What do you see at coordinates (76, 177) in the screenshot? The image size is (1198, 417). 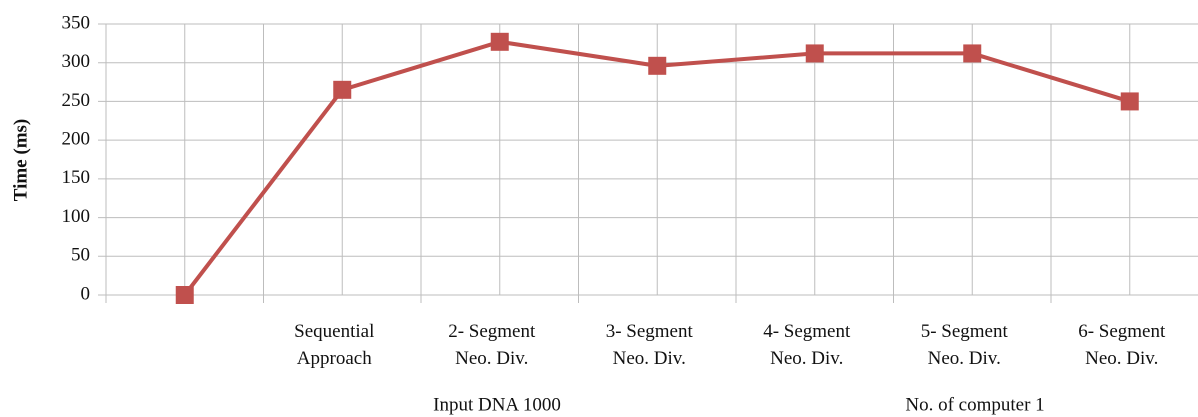 I see `y-tick-label: 150` at bounding box center [76, 177].